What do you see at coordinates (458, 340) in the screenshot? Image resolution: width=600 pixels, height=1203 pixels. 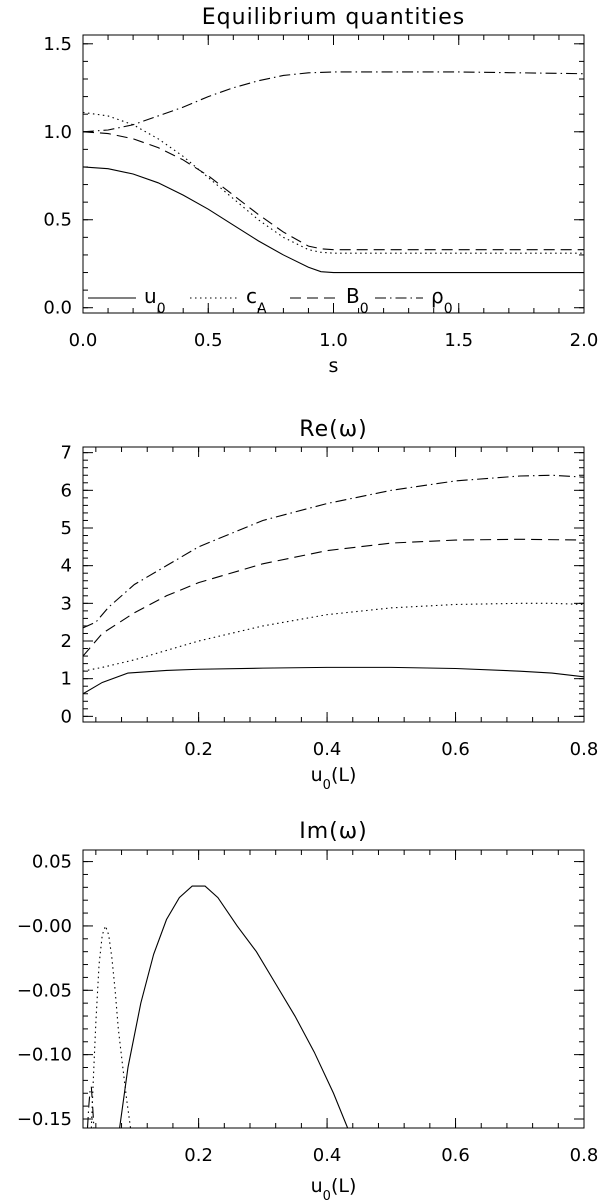 I see `x-tick-label: 1.5` at bounding box center [458, 340].